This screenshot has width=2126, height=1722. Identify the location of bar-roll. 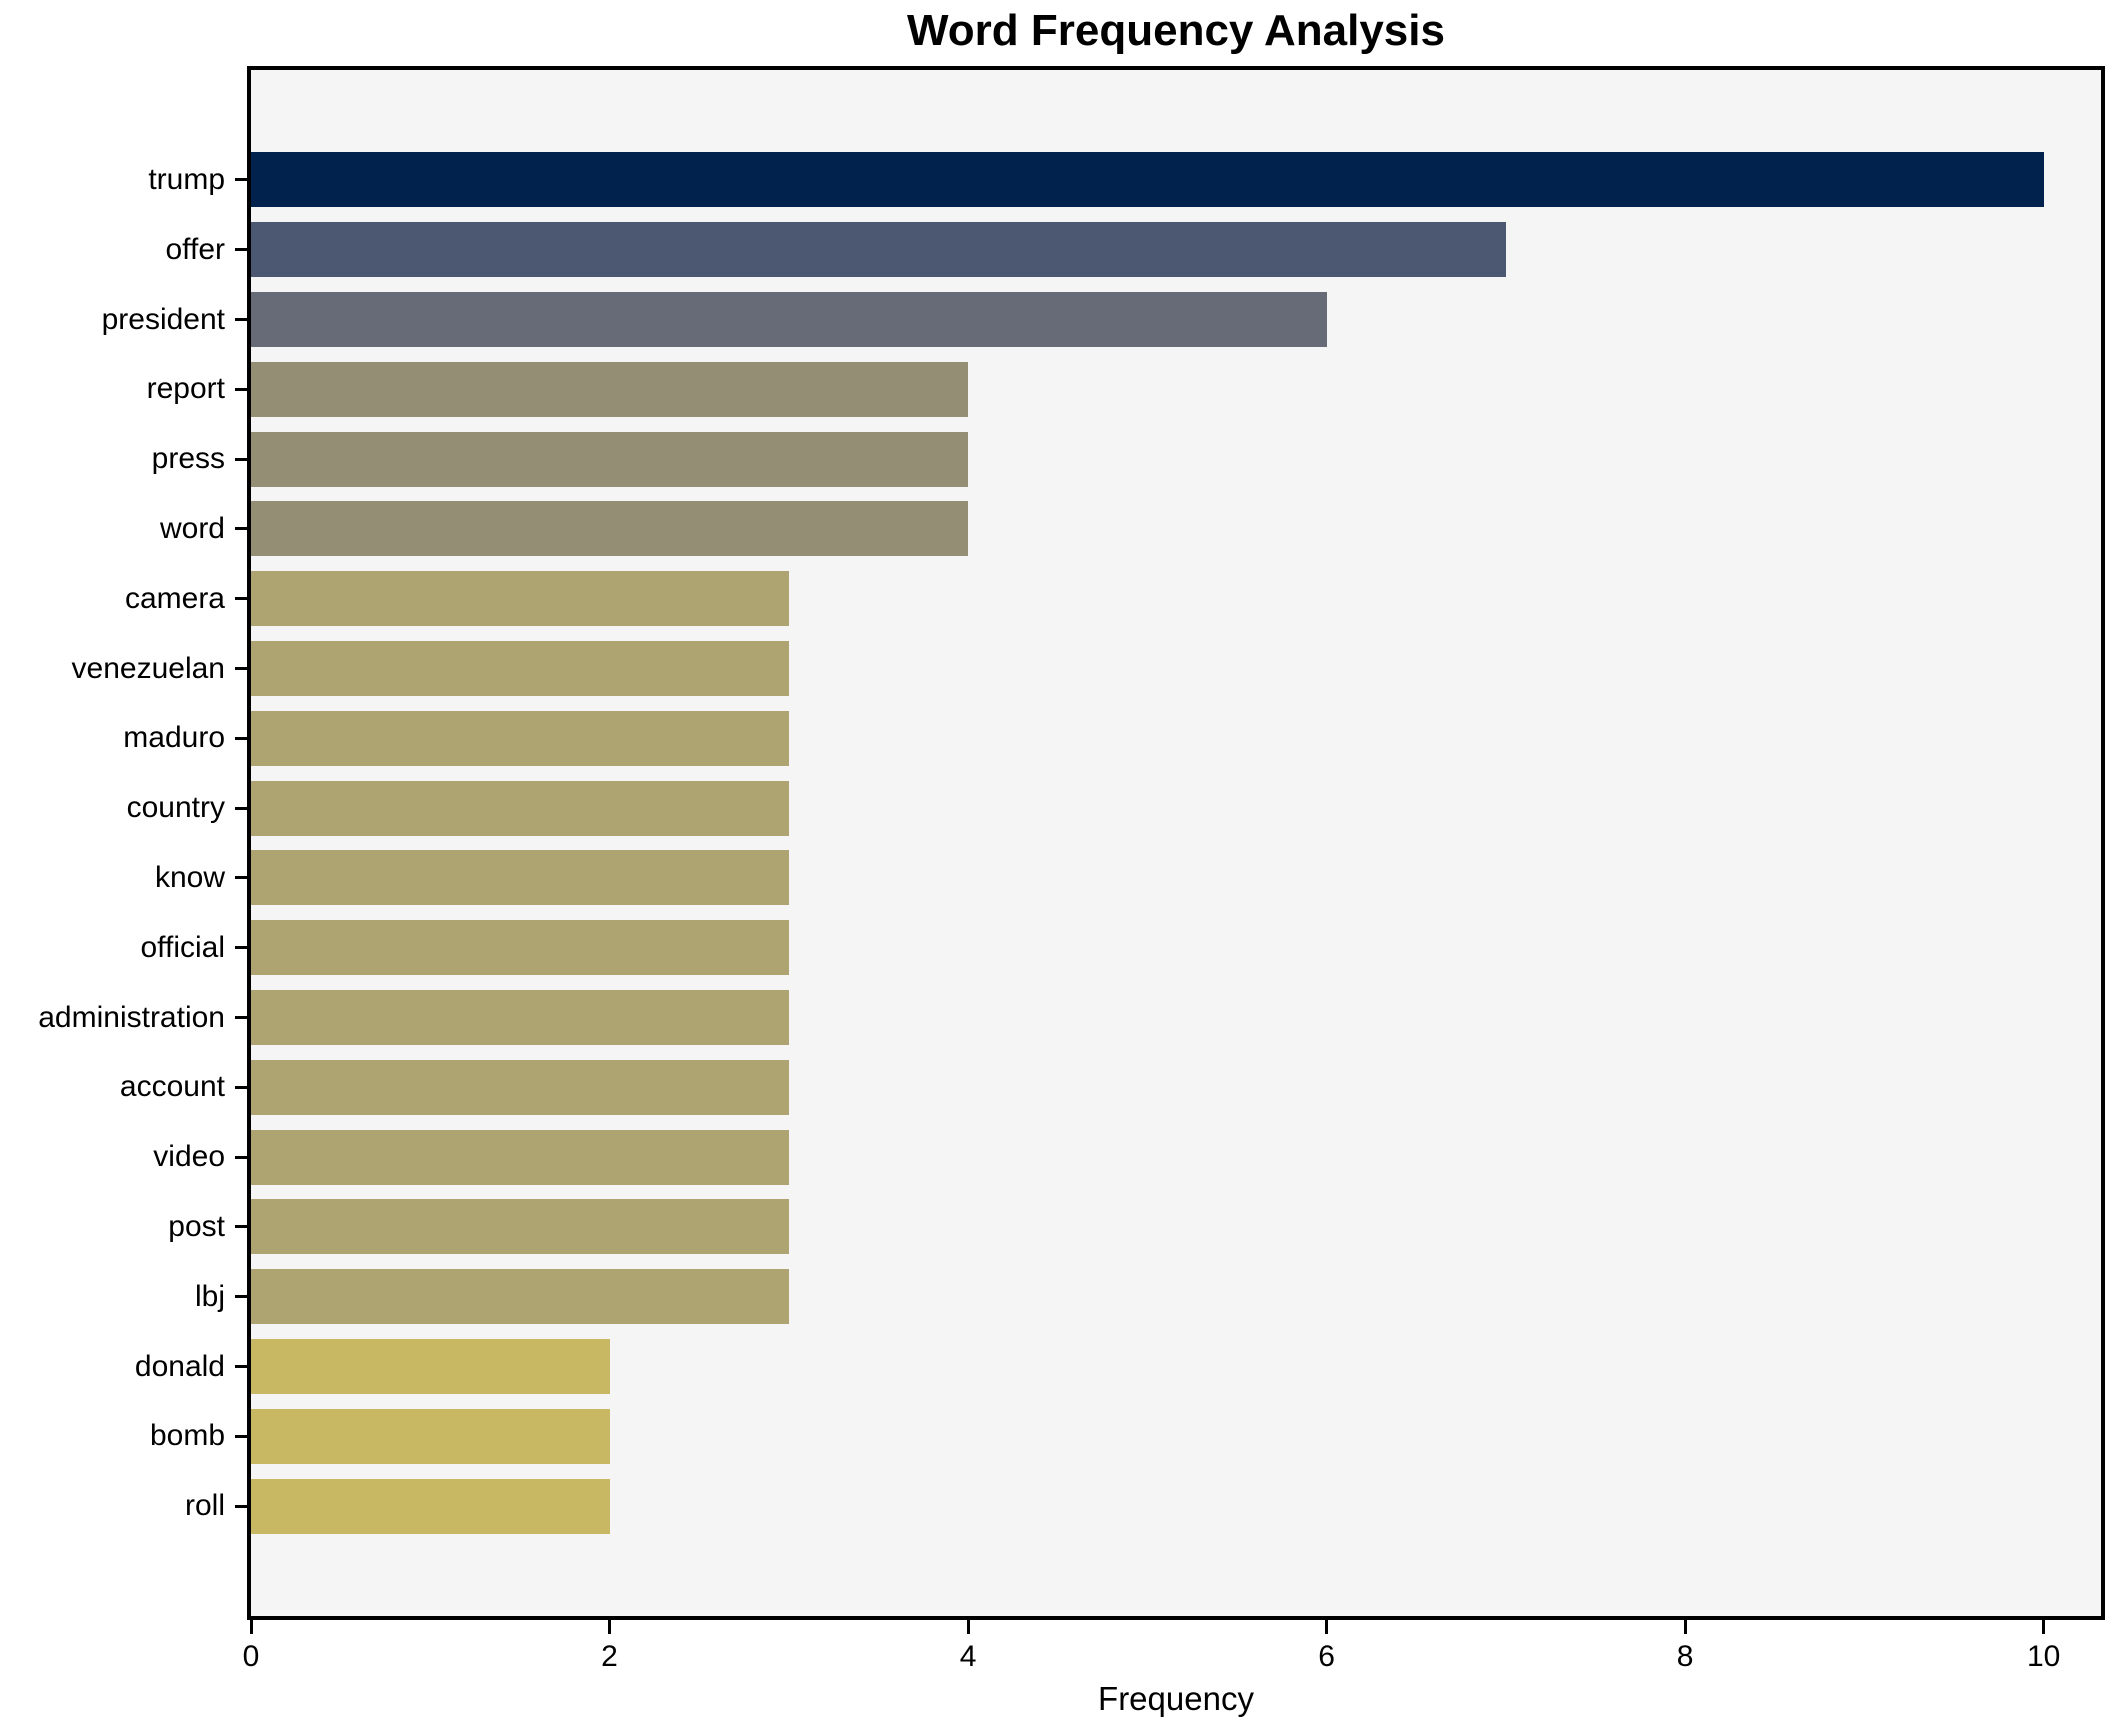
(430, 1506).